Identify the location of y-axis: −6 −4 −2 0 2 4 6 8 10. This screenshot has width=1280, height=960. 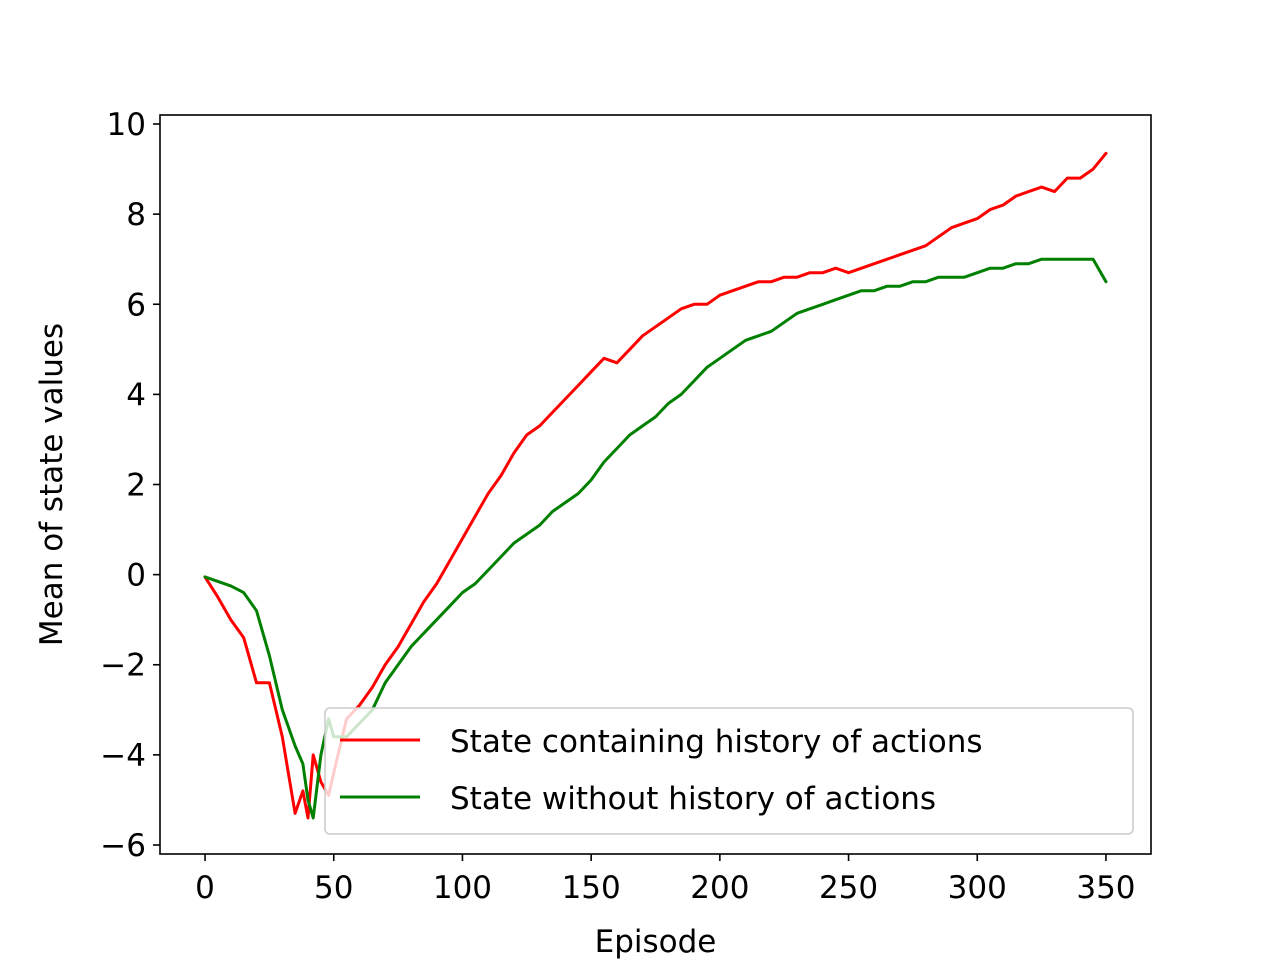
(130, 485).